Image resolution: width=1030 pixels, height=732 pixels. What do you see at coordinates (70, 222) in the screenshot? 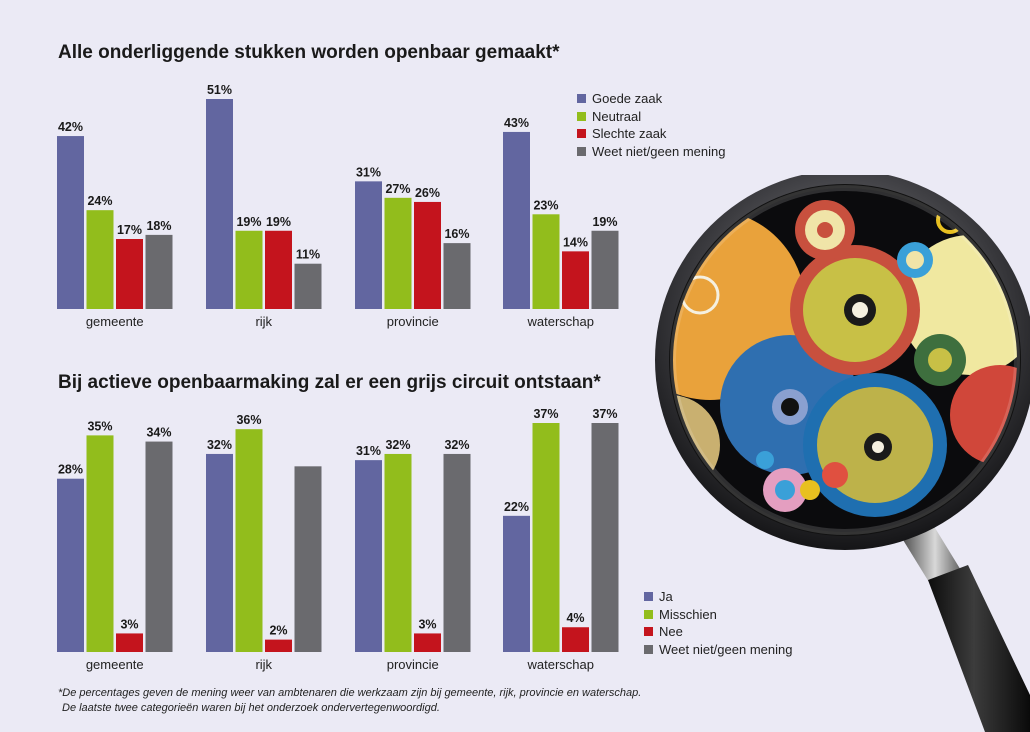
I see `bar-gemeente-goede-zaak` at bounding box center [70, 222].